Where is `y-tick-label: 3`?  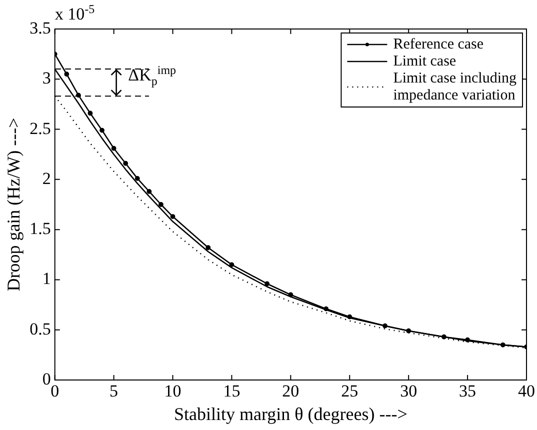
y-tick-label: 3 is located at coordinates (46, 78).